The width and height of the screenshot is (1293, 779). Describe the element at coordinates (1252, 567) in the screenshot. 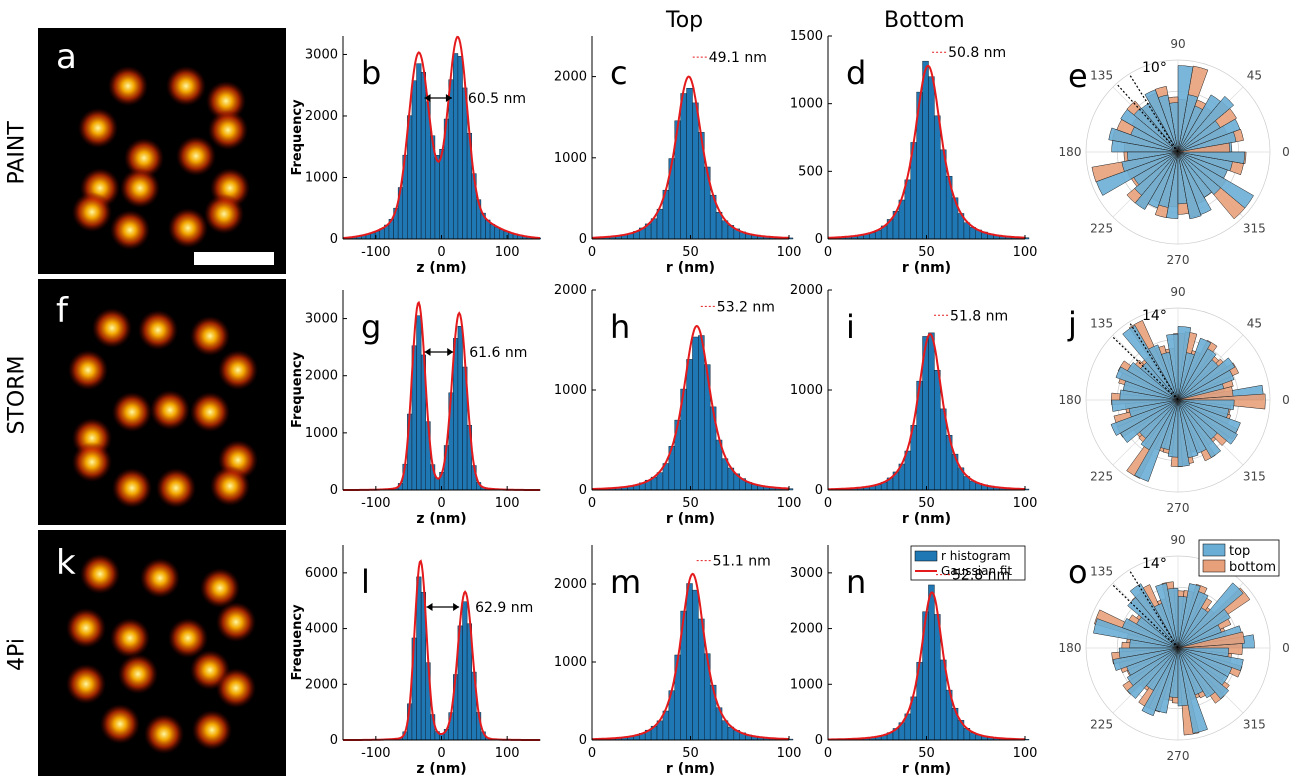

I see `polar-legend-label-bottom: bottom` at that location.